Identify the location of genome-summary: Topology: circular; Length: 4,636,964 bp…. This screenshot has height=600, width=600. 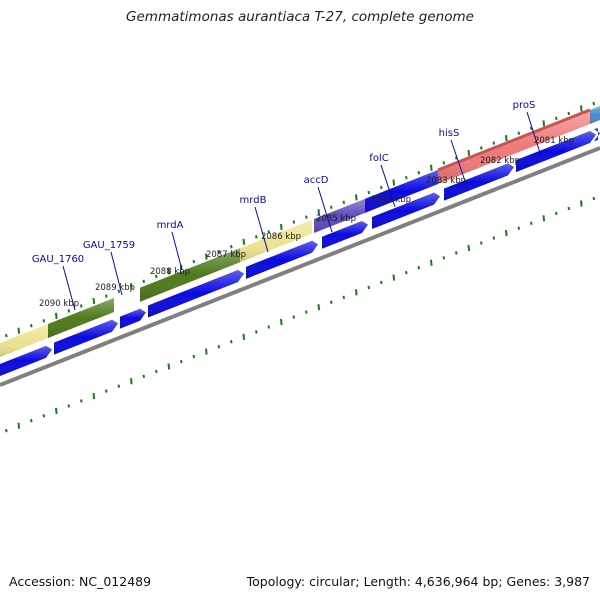
(418, 581).